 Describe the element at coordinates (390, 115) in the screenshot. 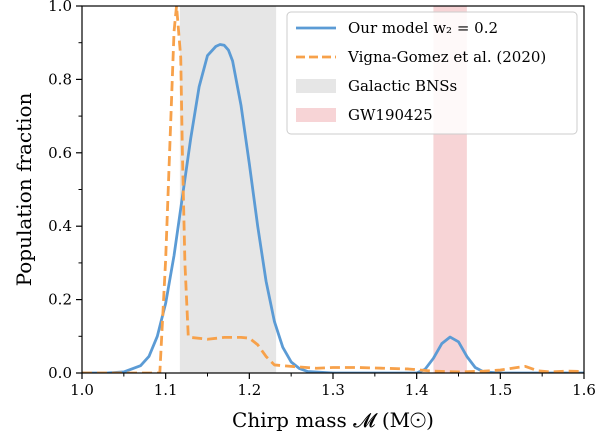

I see `legend-label-3: GW190425` at that location.